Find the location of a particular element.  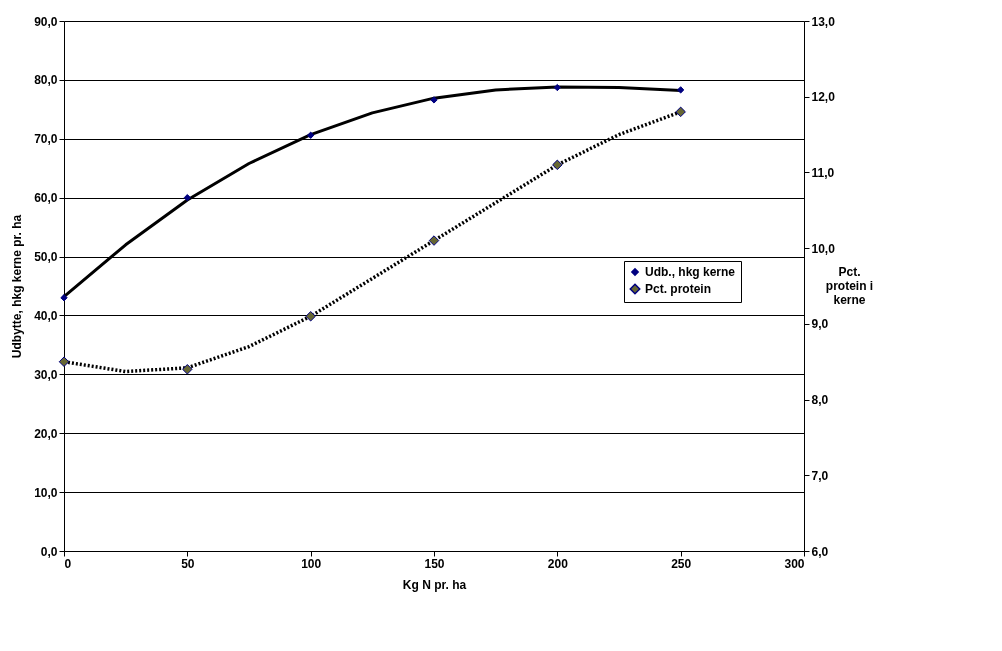

x-tick-label: 250 is located at coordinates (681, 563).